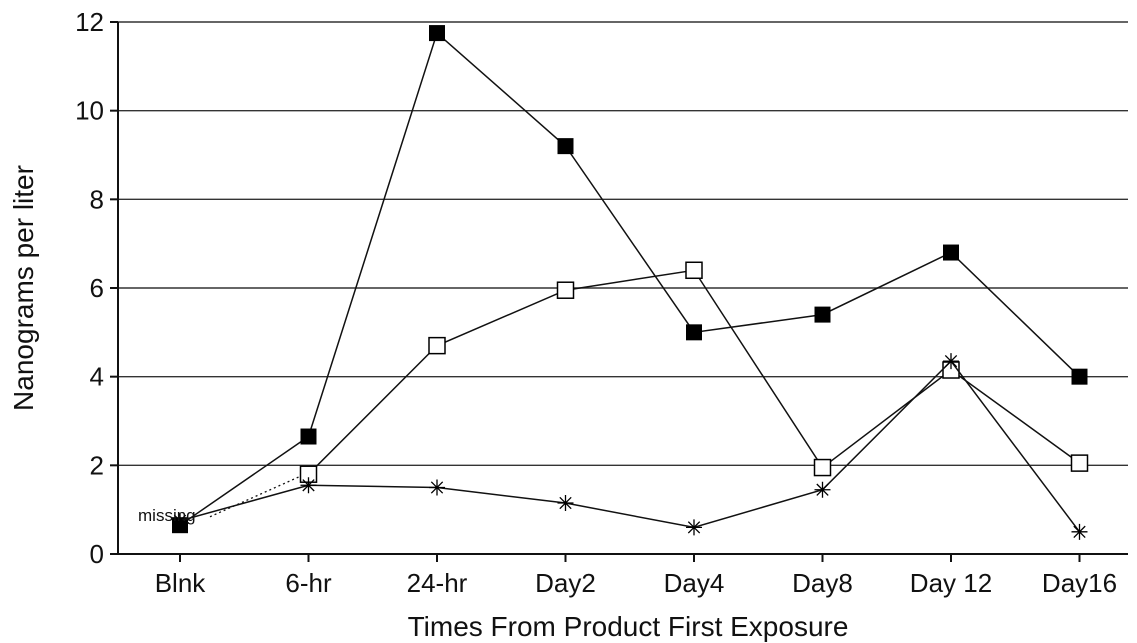  I want to click on y-tick-label: 0, so click(97, 554).